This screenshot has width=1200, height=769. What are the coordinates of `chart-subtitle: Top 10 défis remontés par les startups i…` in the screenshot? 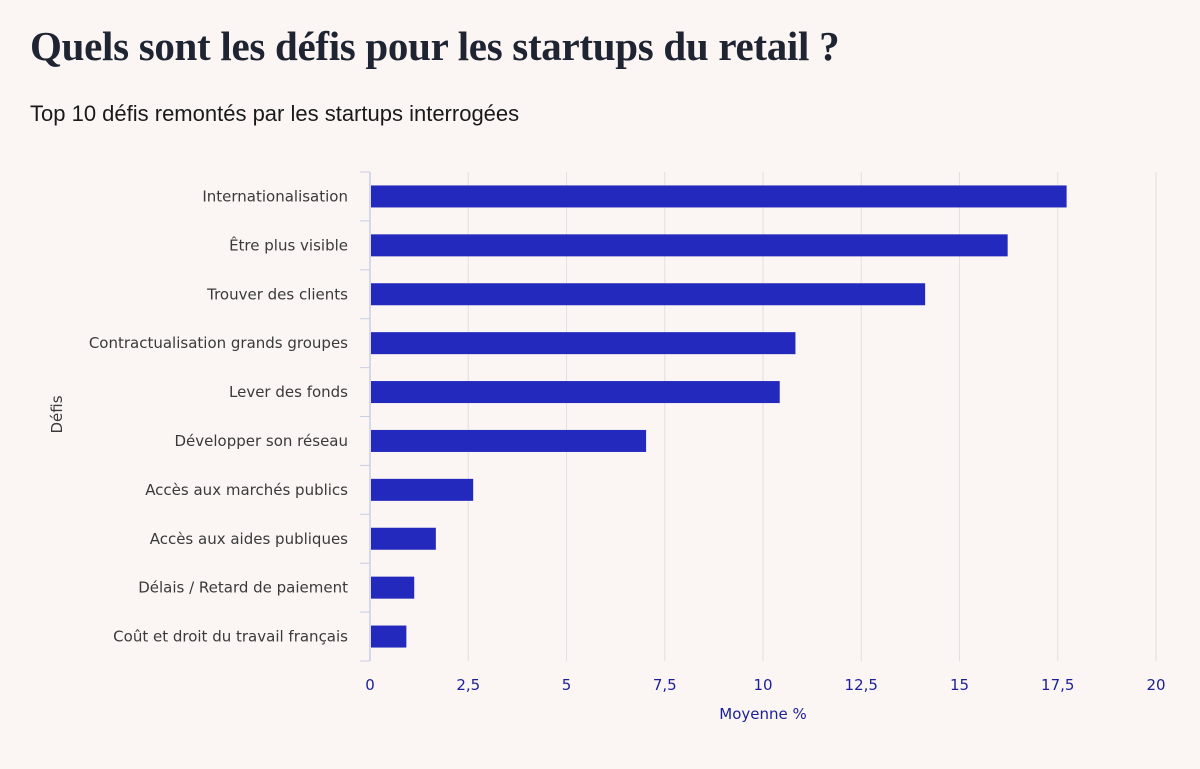 It's located at (275, 113).